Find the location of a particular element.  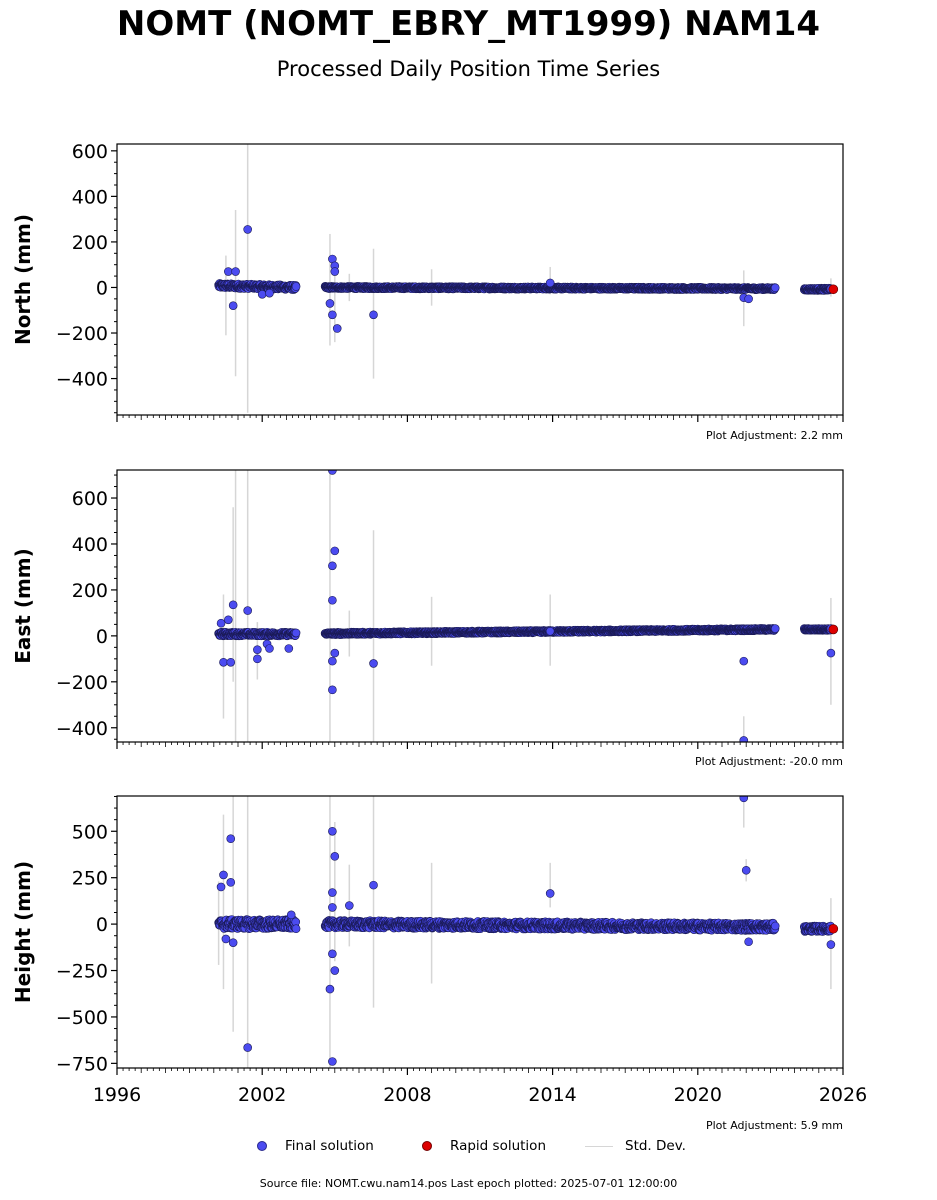

y-tick-label-north-4: 400 is located at coordinates (90, 197).